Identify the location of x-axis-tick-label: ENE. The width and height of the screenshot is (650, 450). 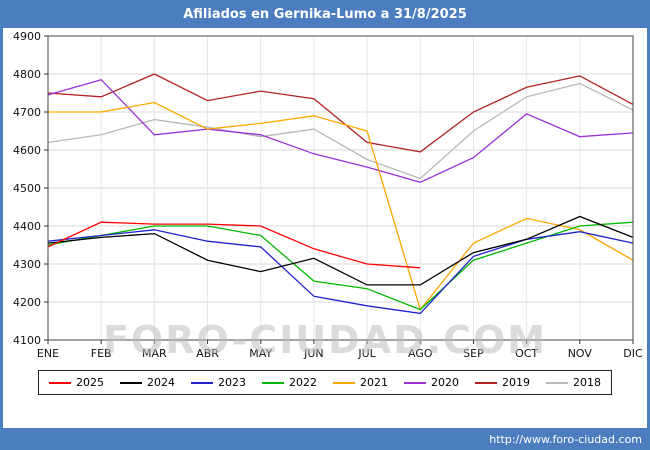
(48, 353).